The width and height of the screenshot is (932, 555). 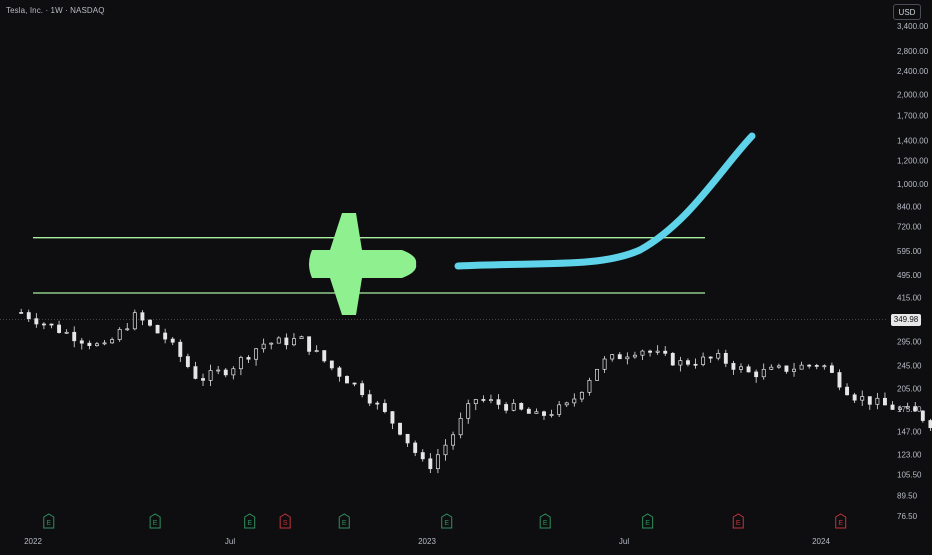 I want to click on x-tick-label: 2023, so click(x=427, y=541).